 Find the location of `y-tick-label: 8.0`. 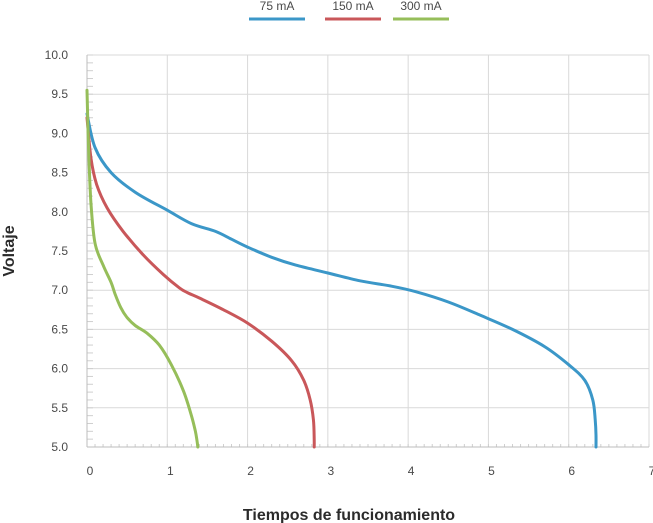

y-tick-label: 8.0 is located at coordinates (59, 212).